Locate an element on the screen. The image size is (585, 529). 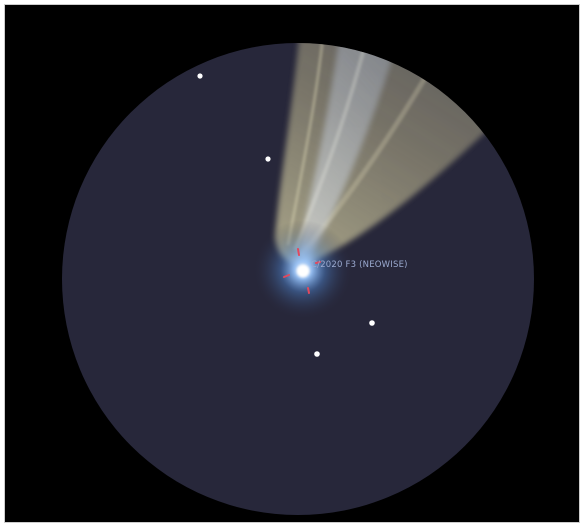
ion-tail is located at coordinates (353, 153).